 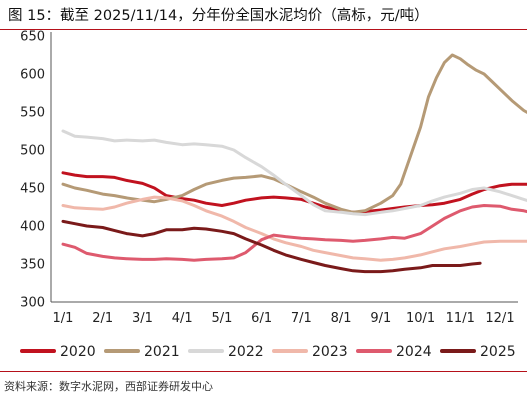 I want to click on x-tick-label: 5/1, so click(x=221, y=318).